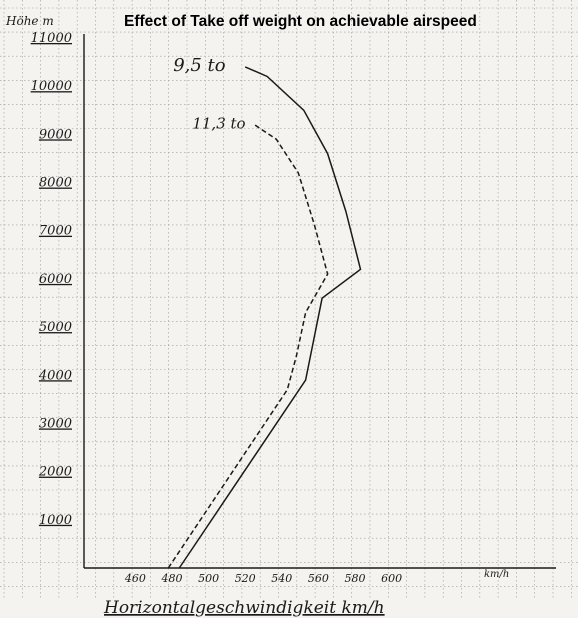 Image resolution: width=578 pixels, height=618 pixels. I want to click on y-tick-label: 3000, so click(55, 423).